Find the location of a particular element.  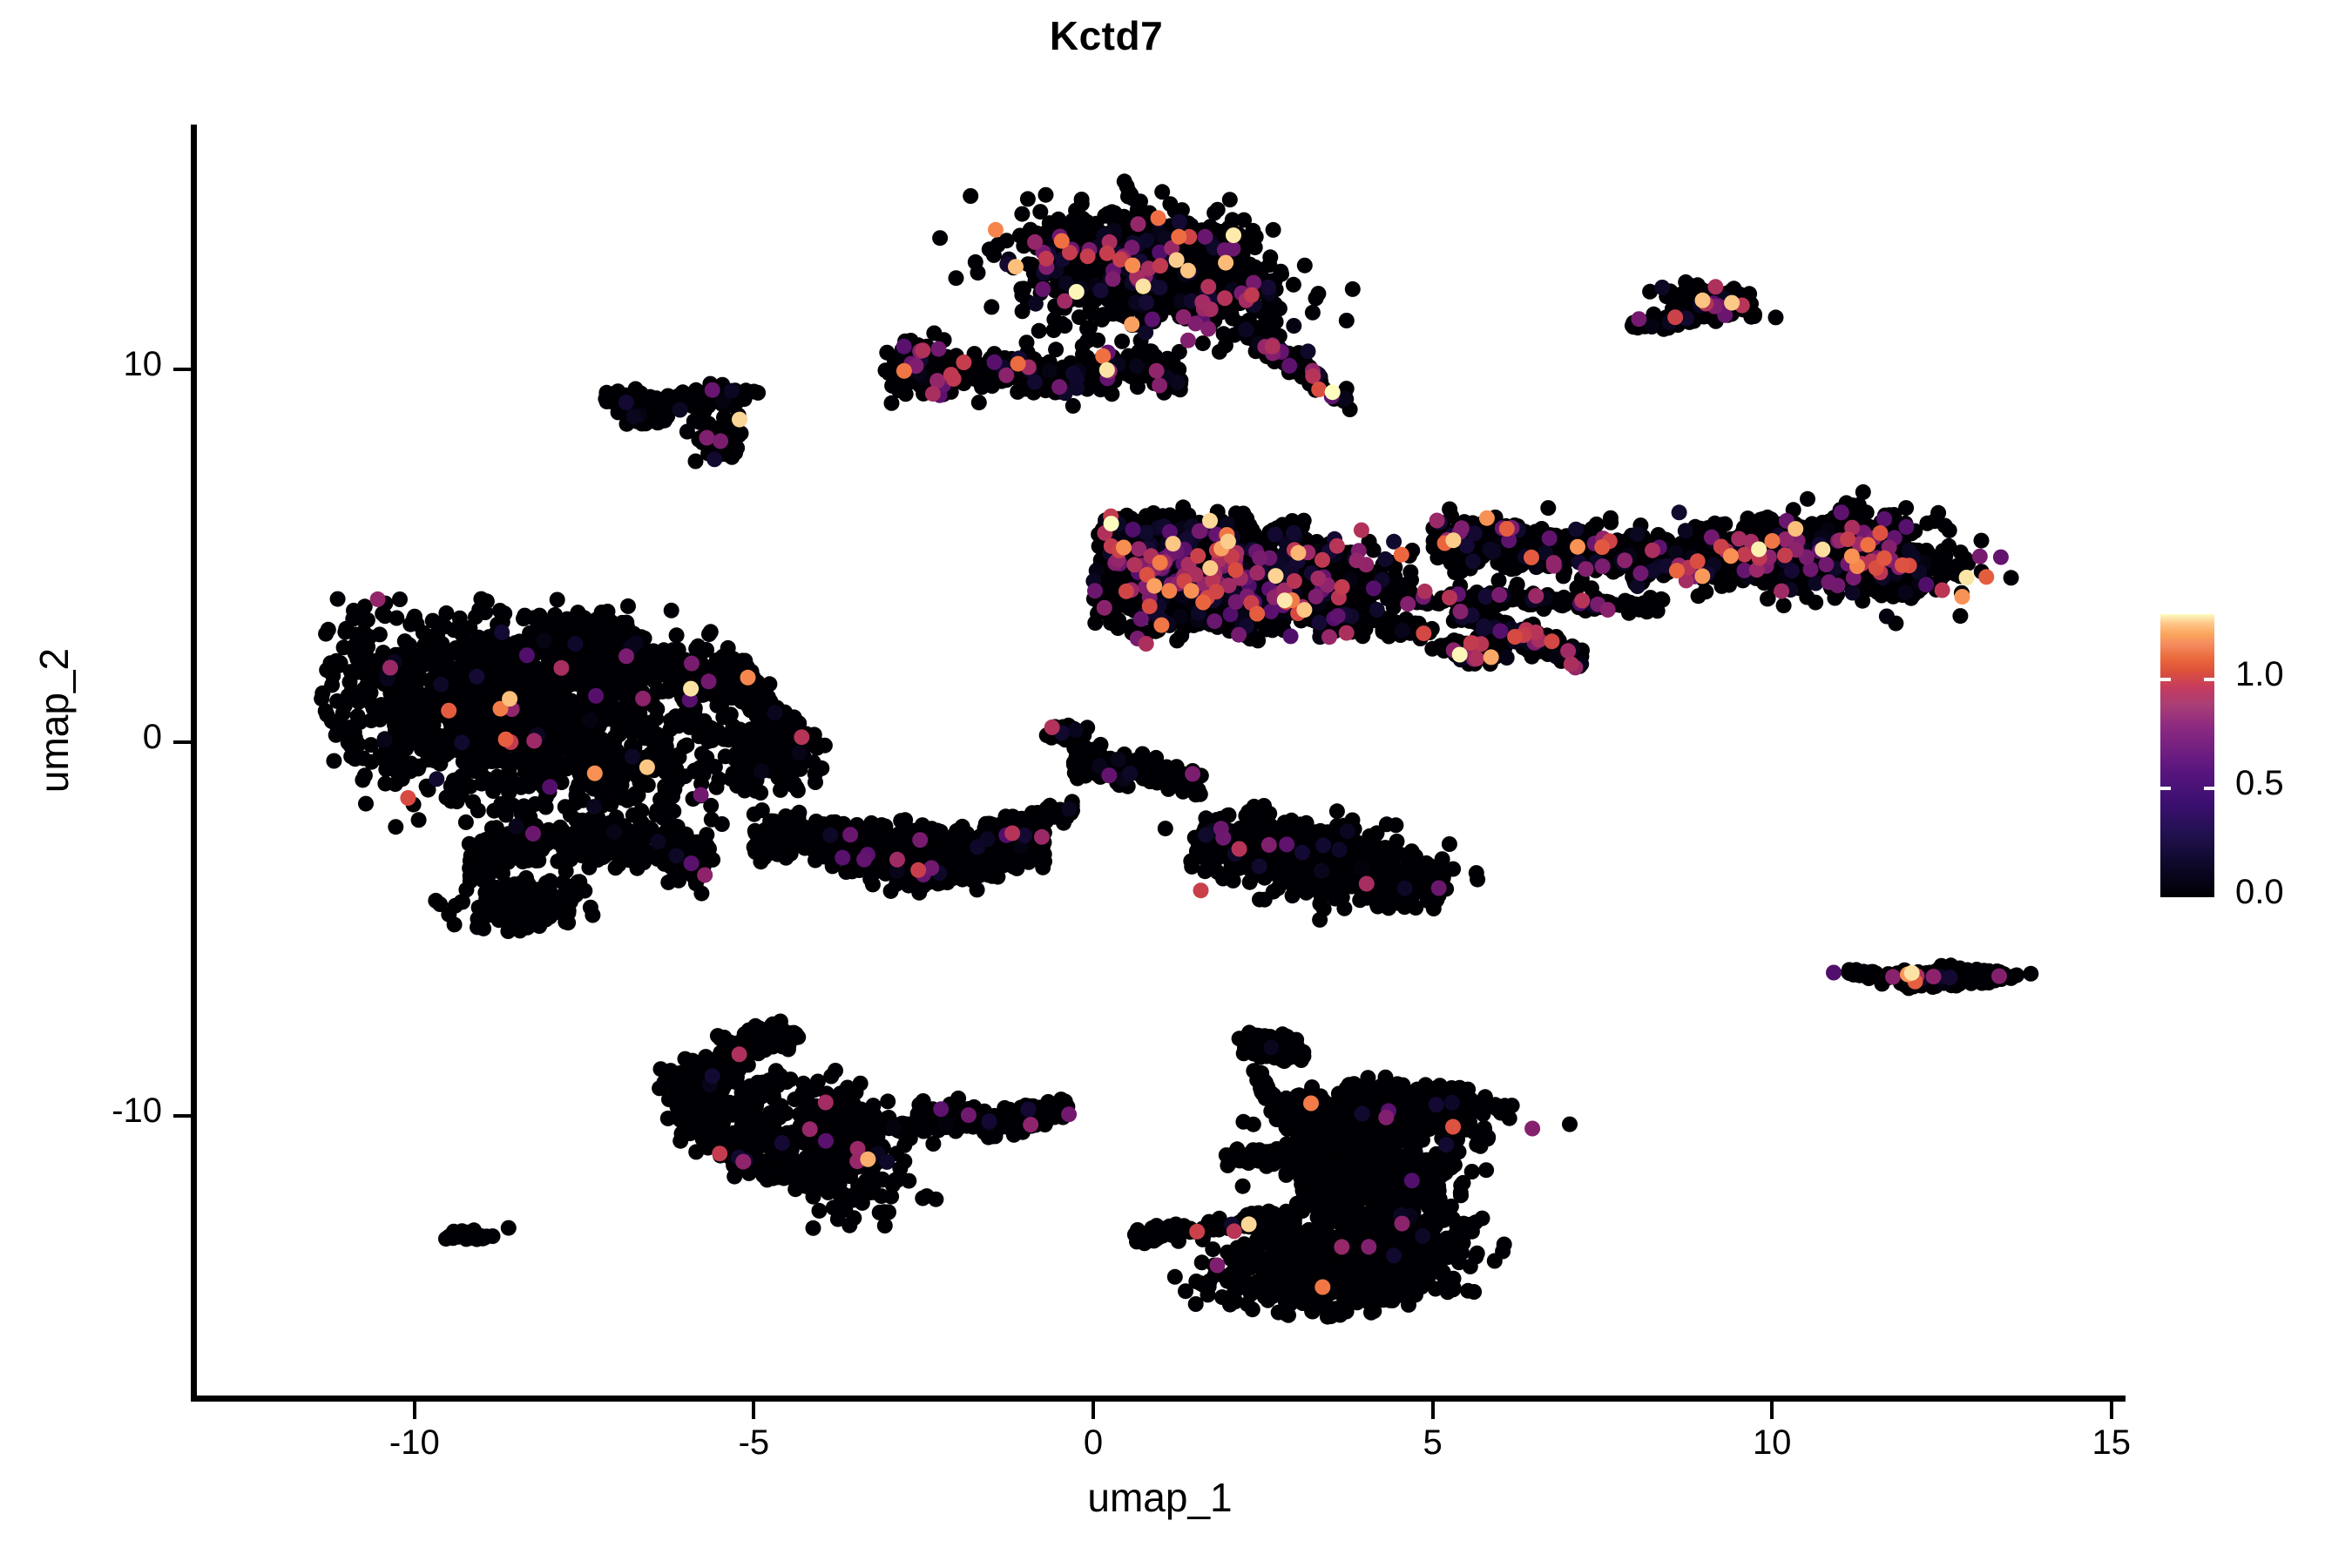

y-tick-label: -10 is located at coordinates (137, 1110).